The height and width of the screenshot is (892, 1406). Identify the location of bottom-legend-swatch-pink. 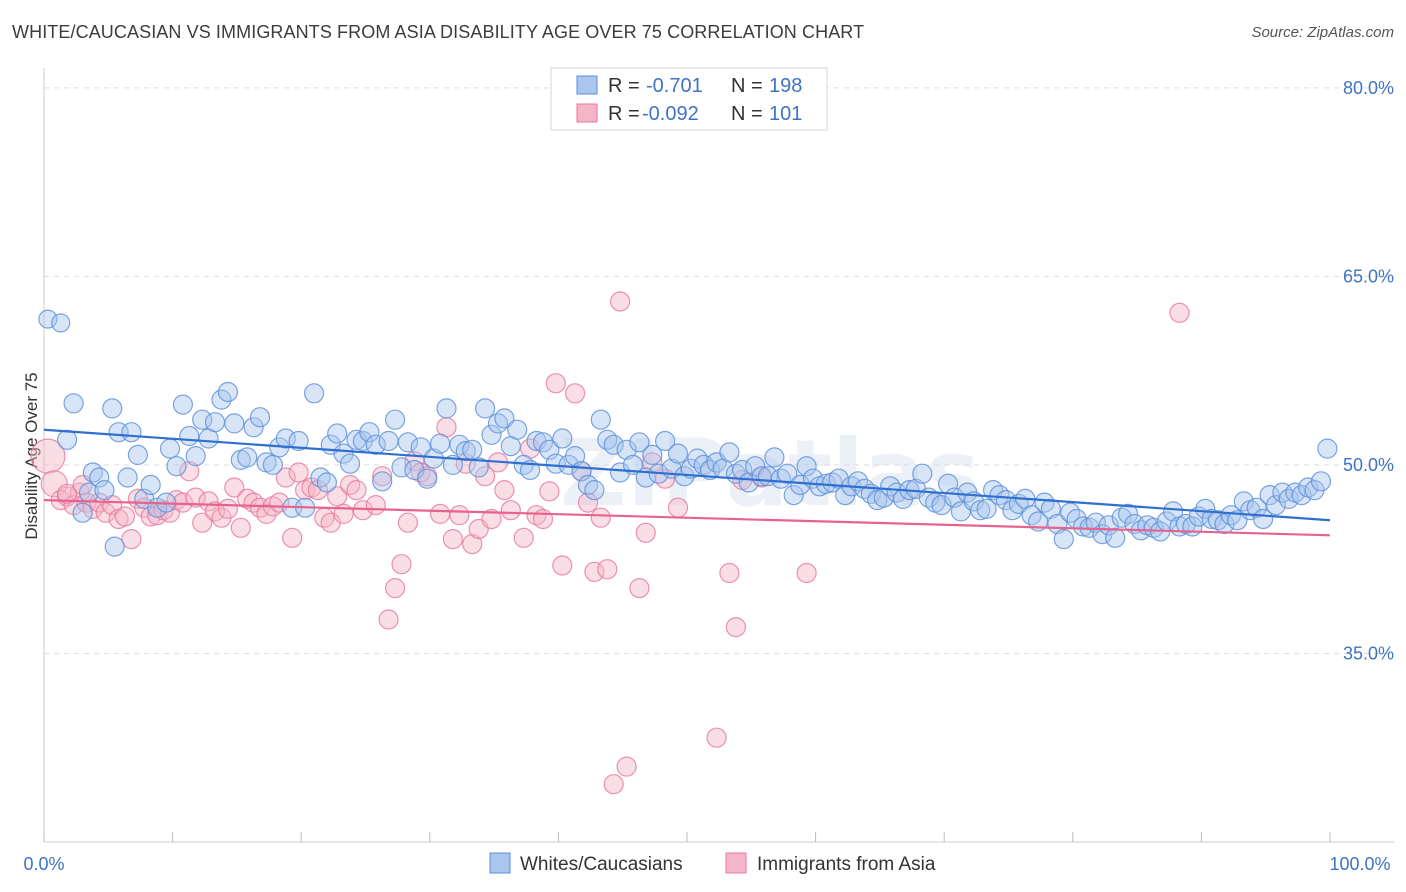
(736, 863).